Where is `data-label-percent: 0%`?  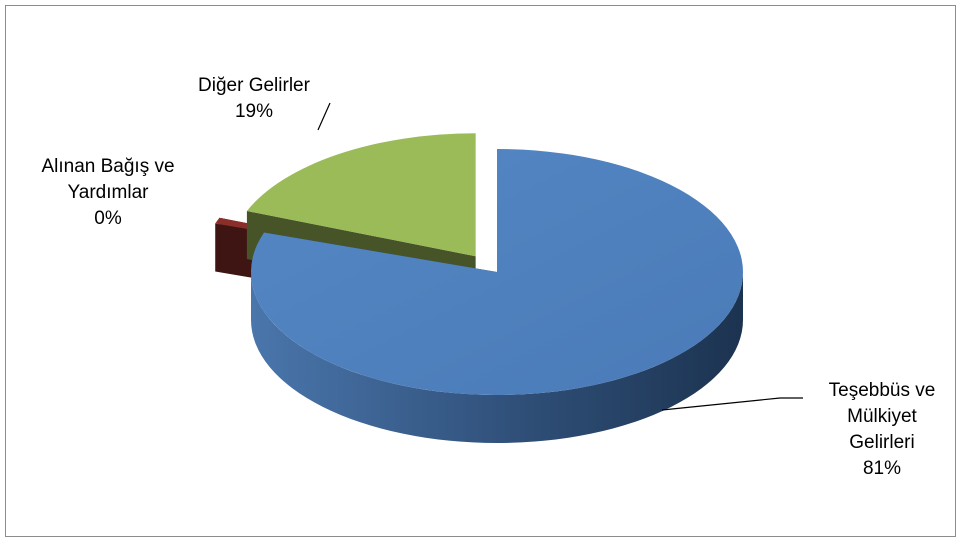 data-label-percent: 0% is located at coordinates (108, 218).